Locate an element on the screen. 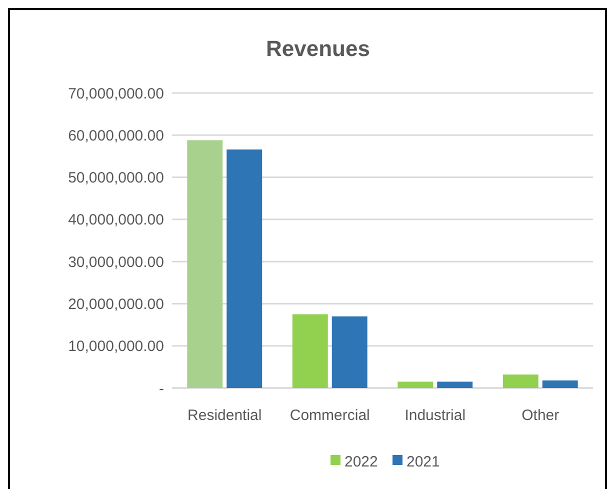  x-tick-label: Commercial is located at coordinates (330, 415).